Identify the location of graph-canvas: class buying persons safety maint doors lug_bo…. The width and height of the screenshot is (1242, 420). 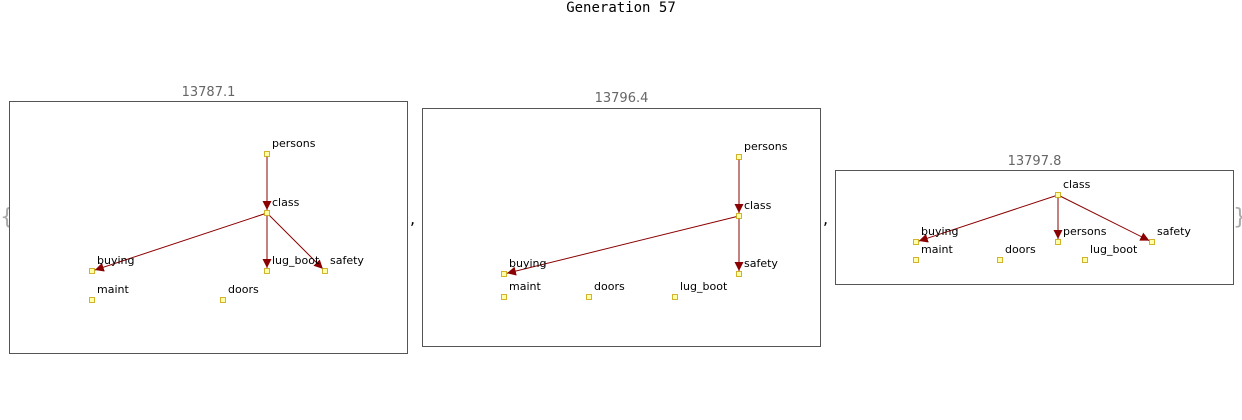
(1052, 220).